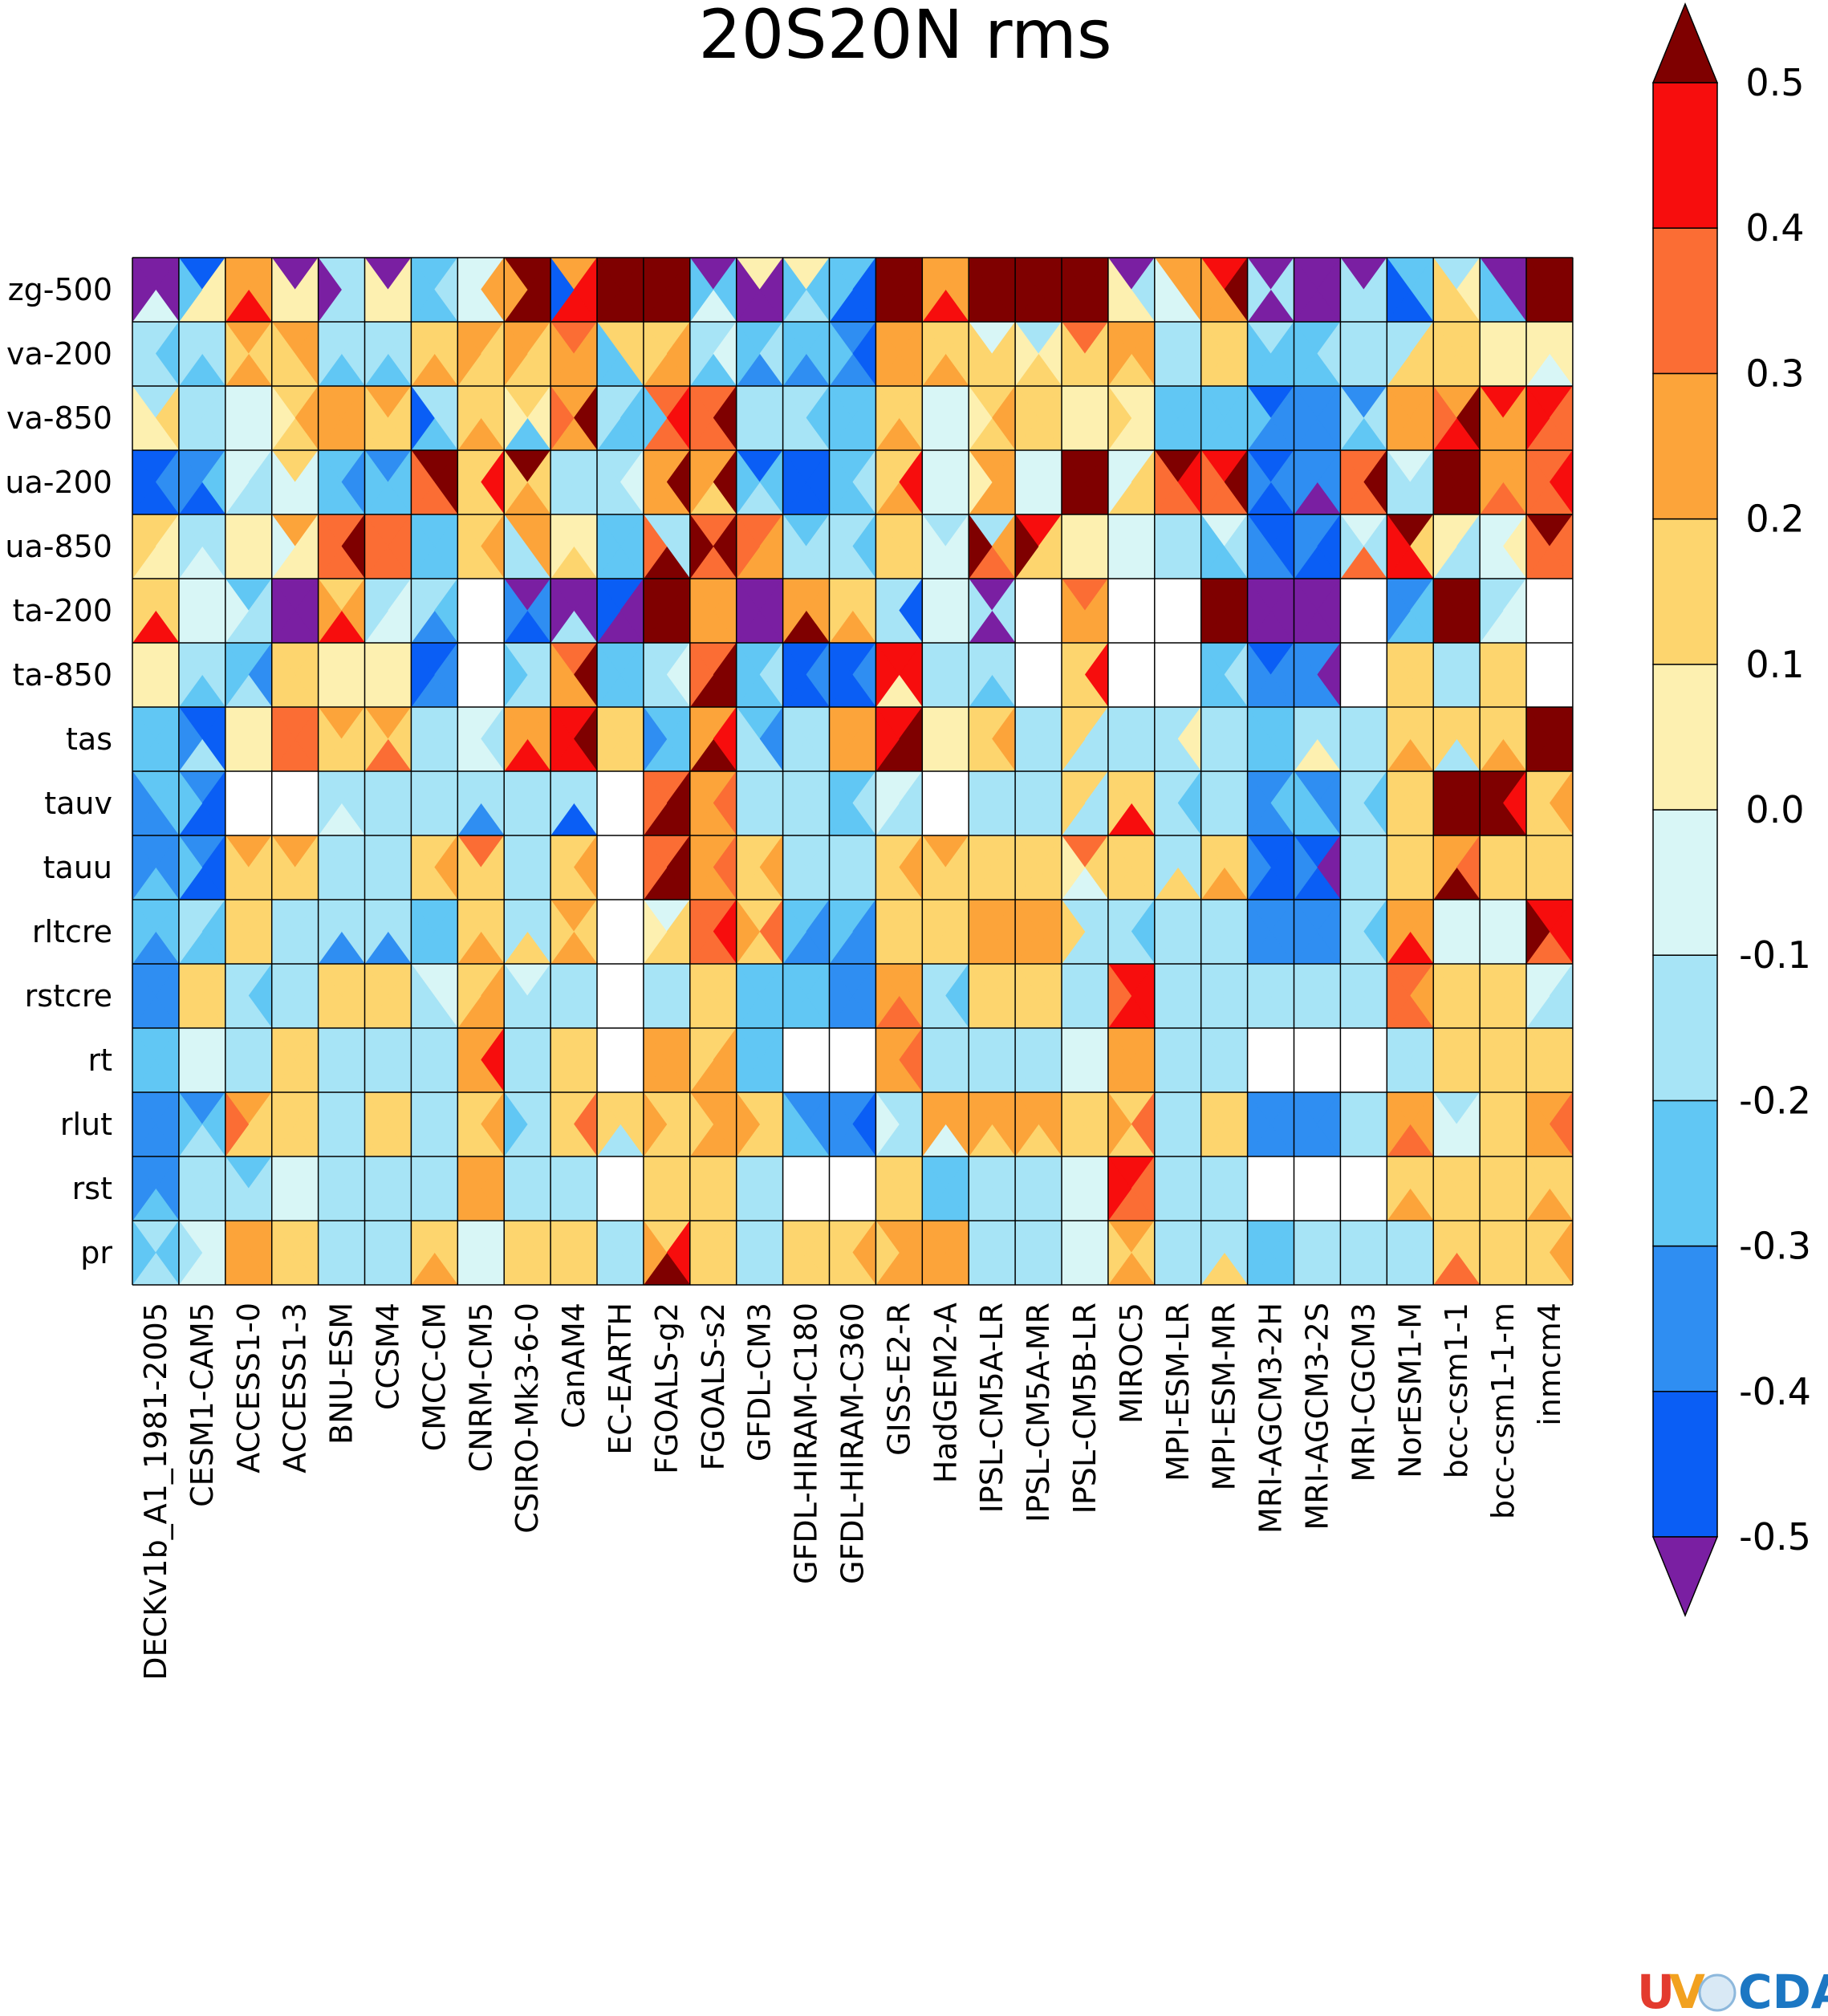 The image size is (1828, 2016). What do you see at coordinates (1656, 1990) in the screenshot?
I see `logo-text-u: U` at bounding box center [1656, 1990].